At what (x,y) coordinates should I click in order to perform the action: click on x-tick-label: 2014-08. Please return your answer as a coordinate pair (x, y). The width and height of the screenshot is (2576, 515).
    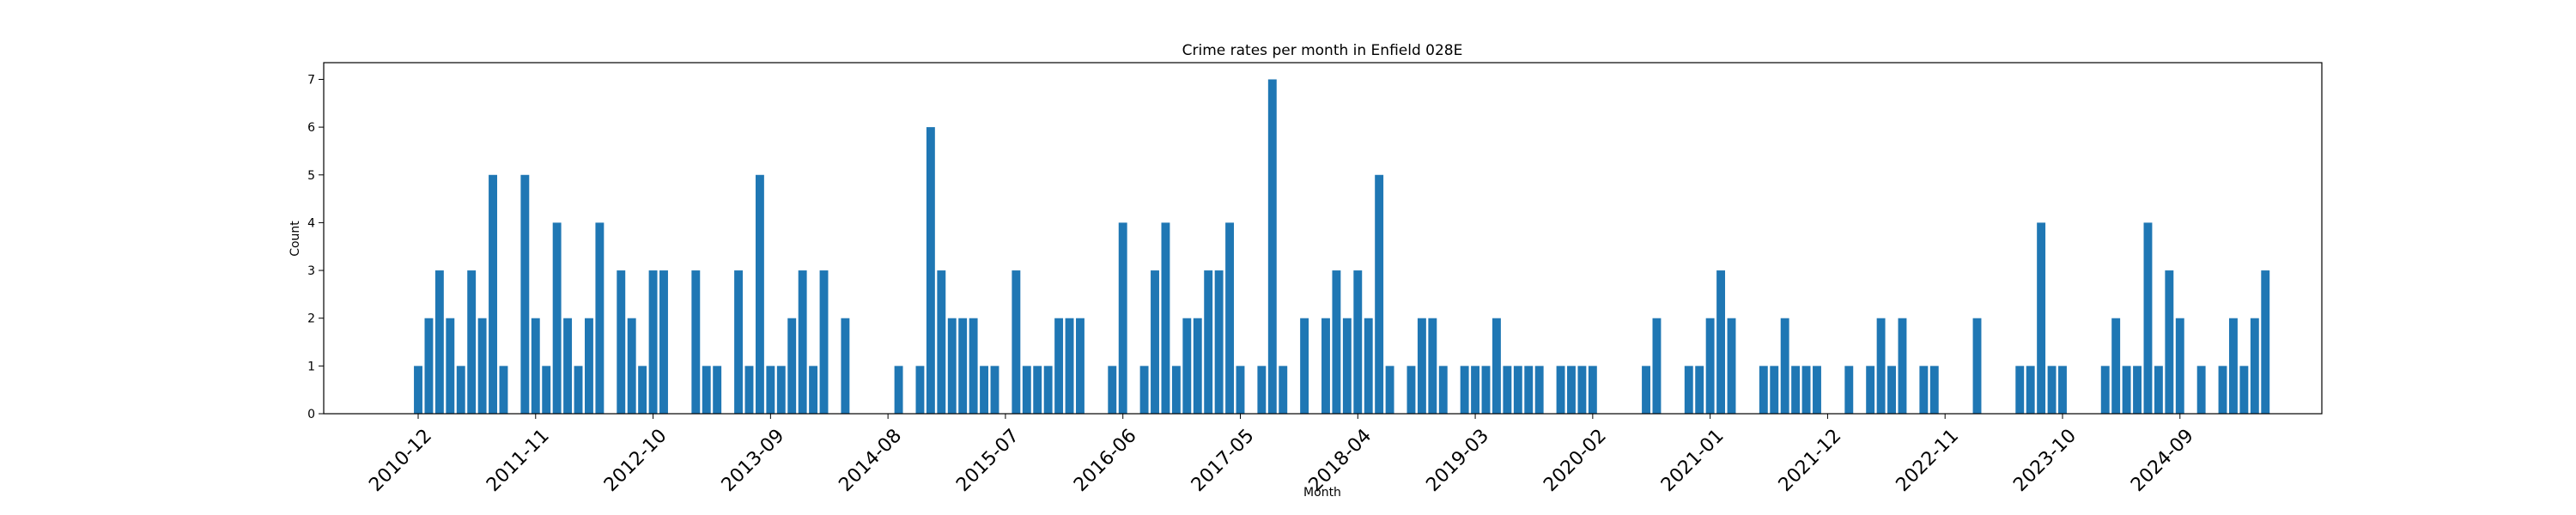
    Looking at the image, I should click on (870, 460).